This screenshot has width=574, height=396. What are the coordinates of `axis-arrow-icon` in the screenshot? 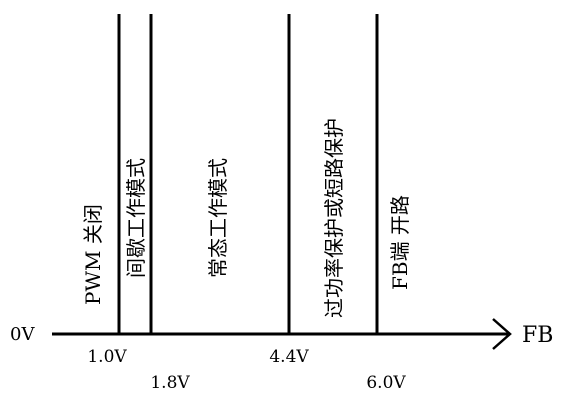 It's located at (502, 334).